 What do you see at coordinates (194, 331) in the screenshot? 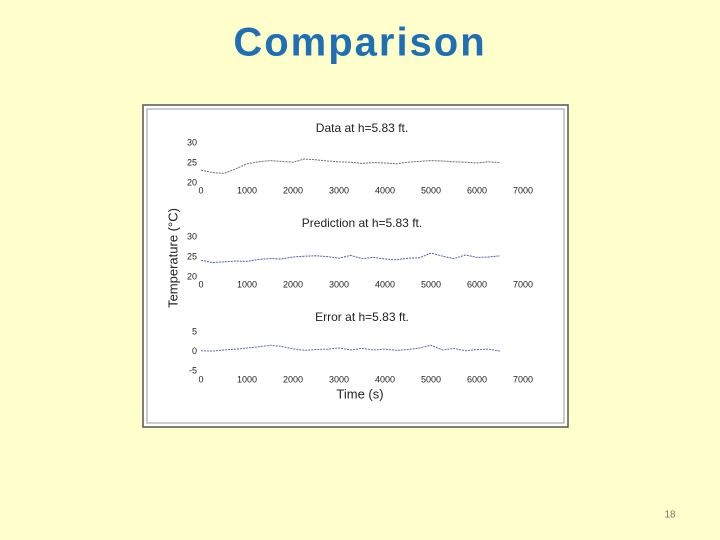
I see `y-tick-label: 5` at bounding box center [194, 331].